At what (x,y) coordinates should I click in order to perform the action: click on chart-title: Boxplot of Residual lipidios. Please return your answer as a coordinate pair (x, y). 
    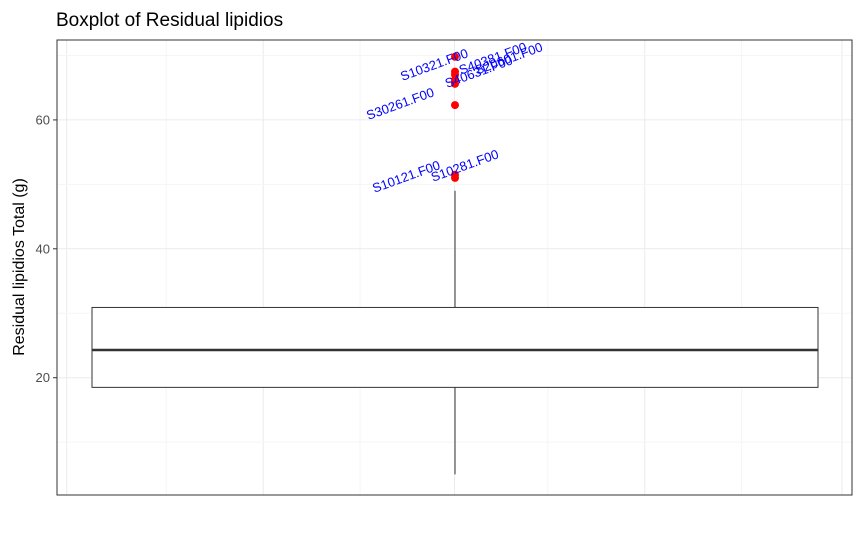
    Looking at the image, I should click on (169, 20).